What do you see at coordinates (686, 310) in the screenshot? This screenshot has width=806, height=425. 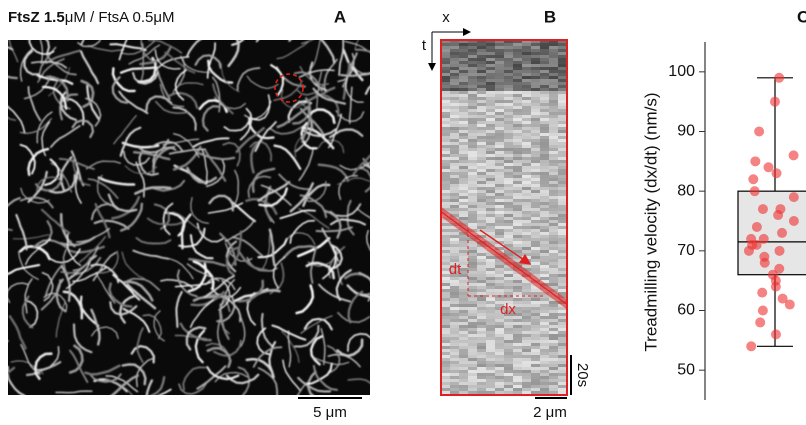 I see `y-tick-label: 60` at bounding box center [686, 310].